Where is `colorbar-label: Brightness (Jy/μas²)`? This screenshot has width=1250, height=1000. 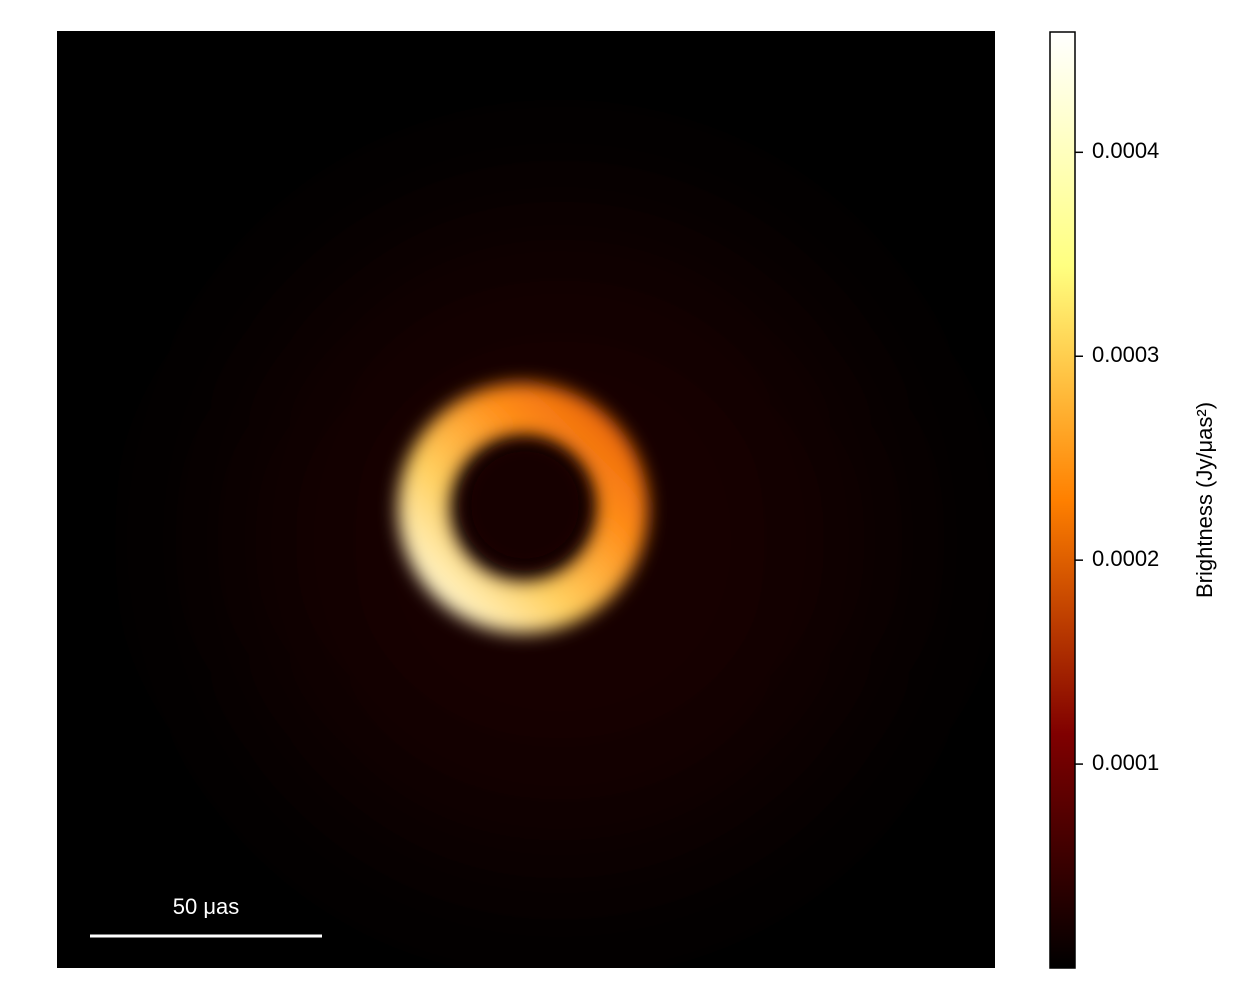
colorbar-label: Brightness (Jy/μas²) is located at coordinates (1204, 500).